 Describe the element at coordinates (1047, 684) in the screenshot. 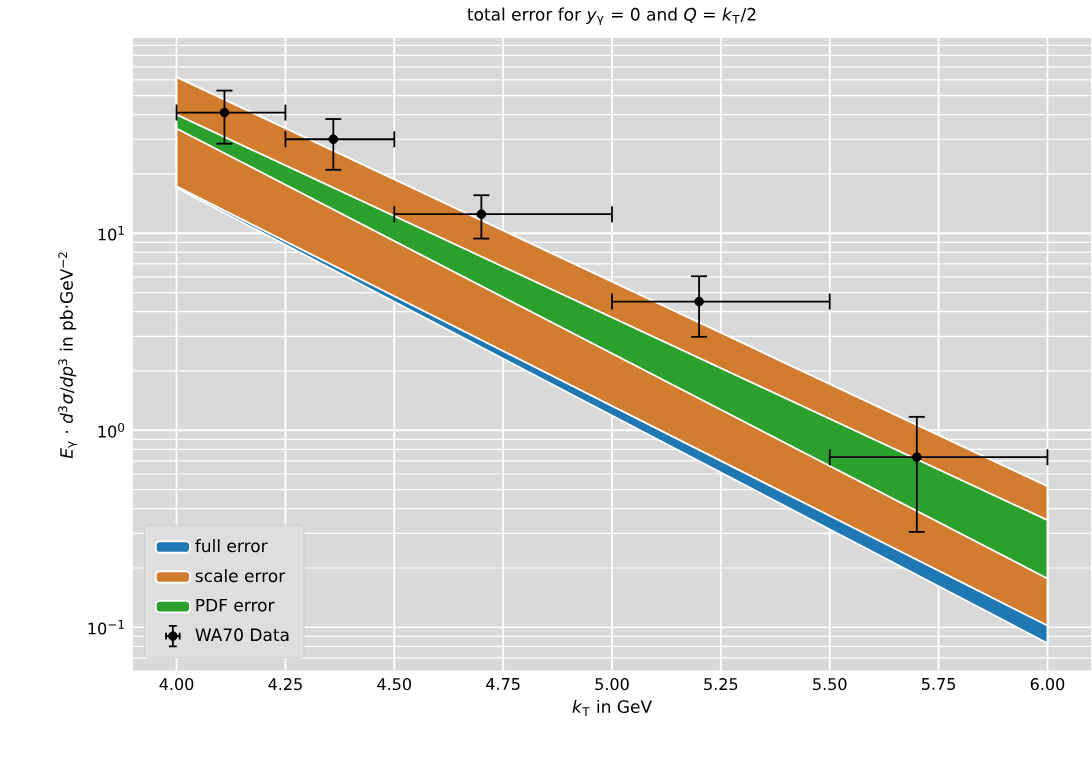

I see `x-tick-label: 6.00` at that location.